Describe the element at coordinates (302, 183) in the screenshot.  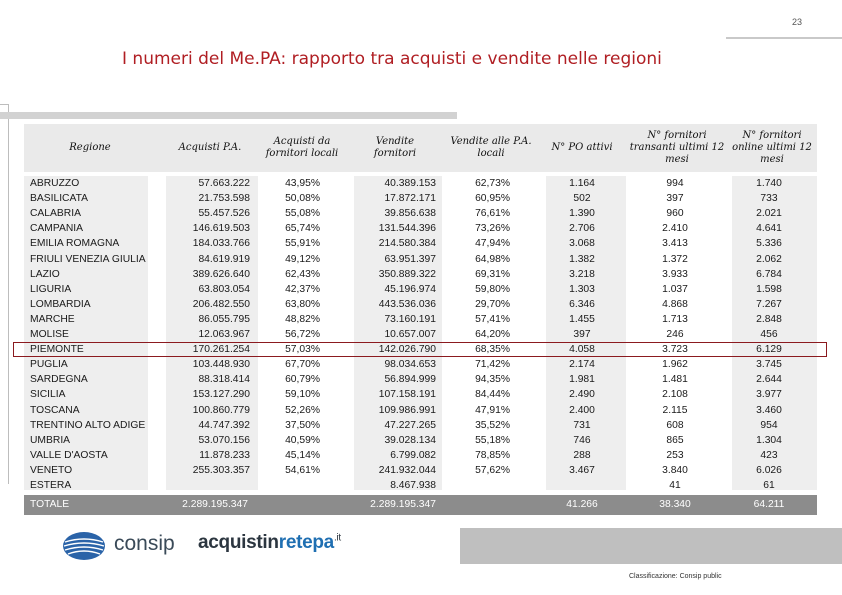
I see `cell-pct-fornitori-locali: 43,95%` at that location.